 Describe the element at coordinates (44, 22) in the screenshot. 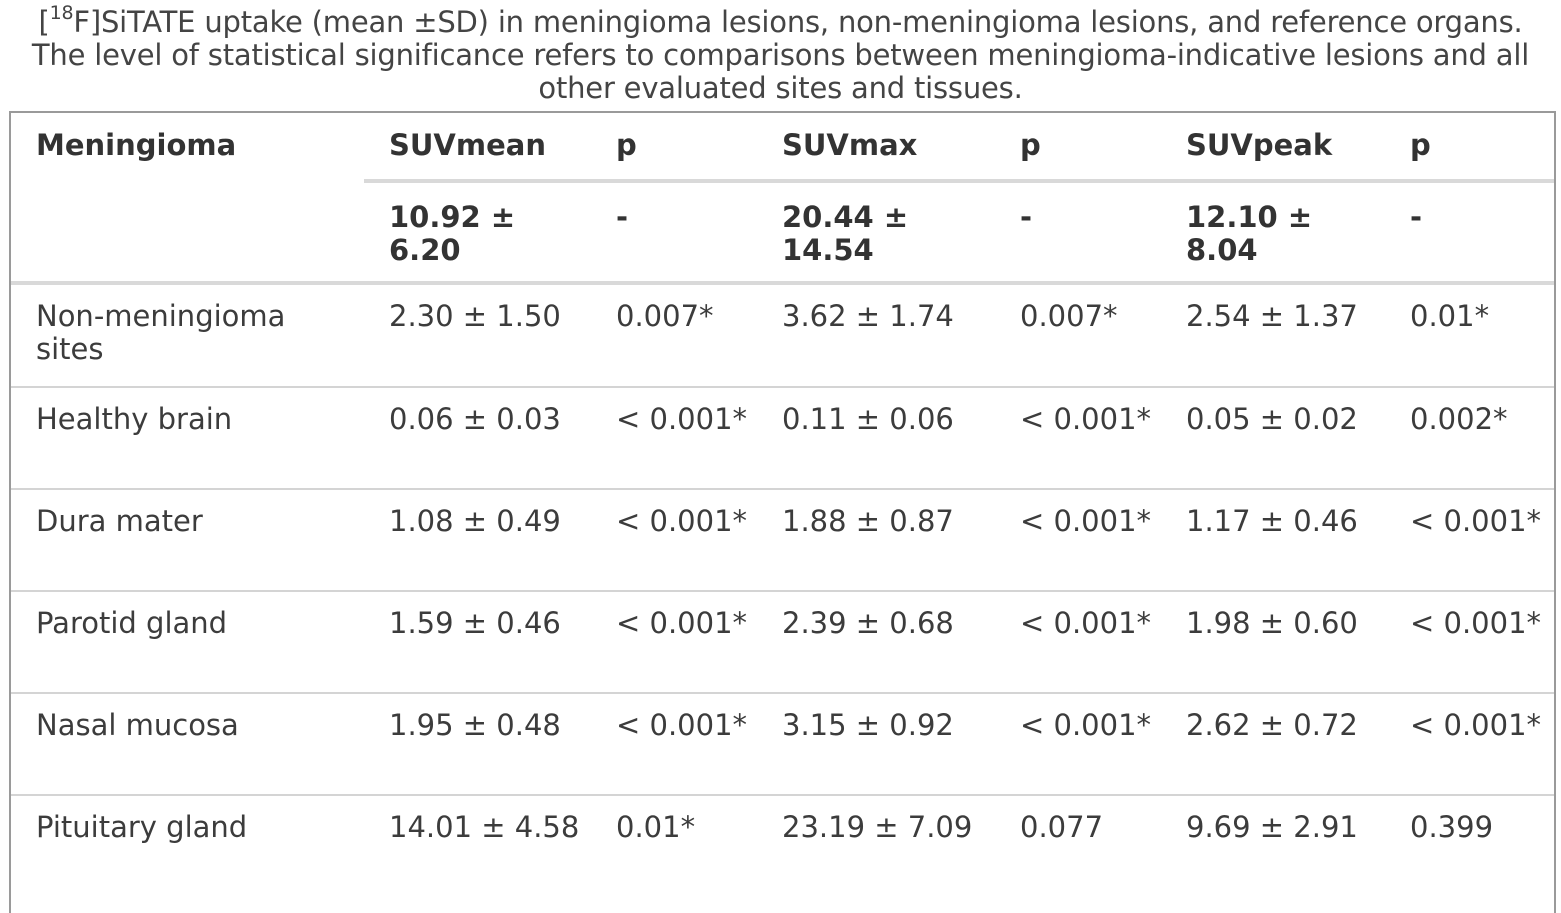

I see `caption-bracket: [` at that location.